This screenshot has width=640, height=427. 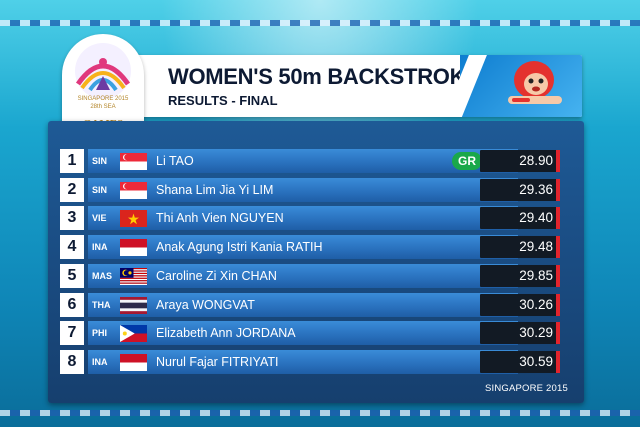 I want to click on finish-time: 29.48, so click(x=536, y=247).